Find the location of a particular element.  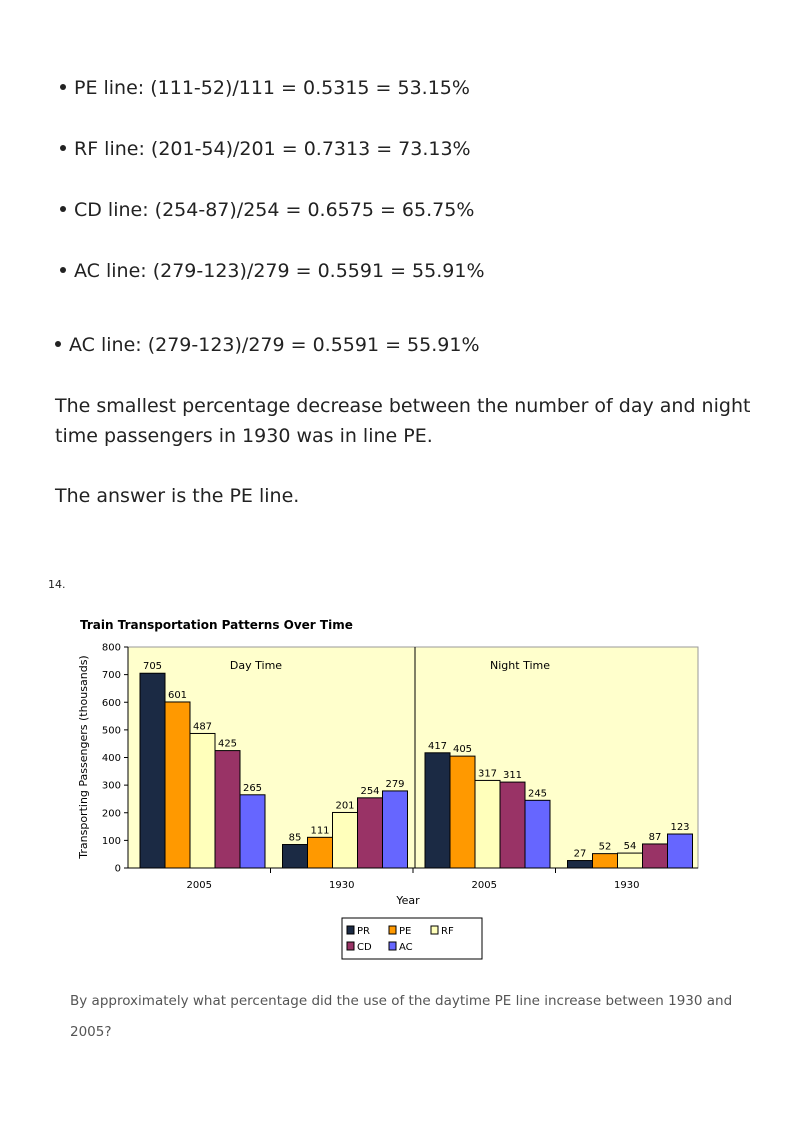

y-tick-label: 0 is located at coordinates (118, 869).